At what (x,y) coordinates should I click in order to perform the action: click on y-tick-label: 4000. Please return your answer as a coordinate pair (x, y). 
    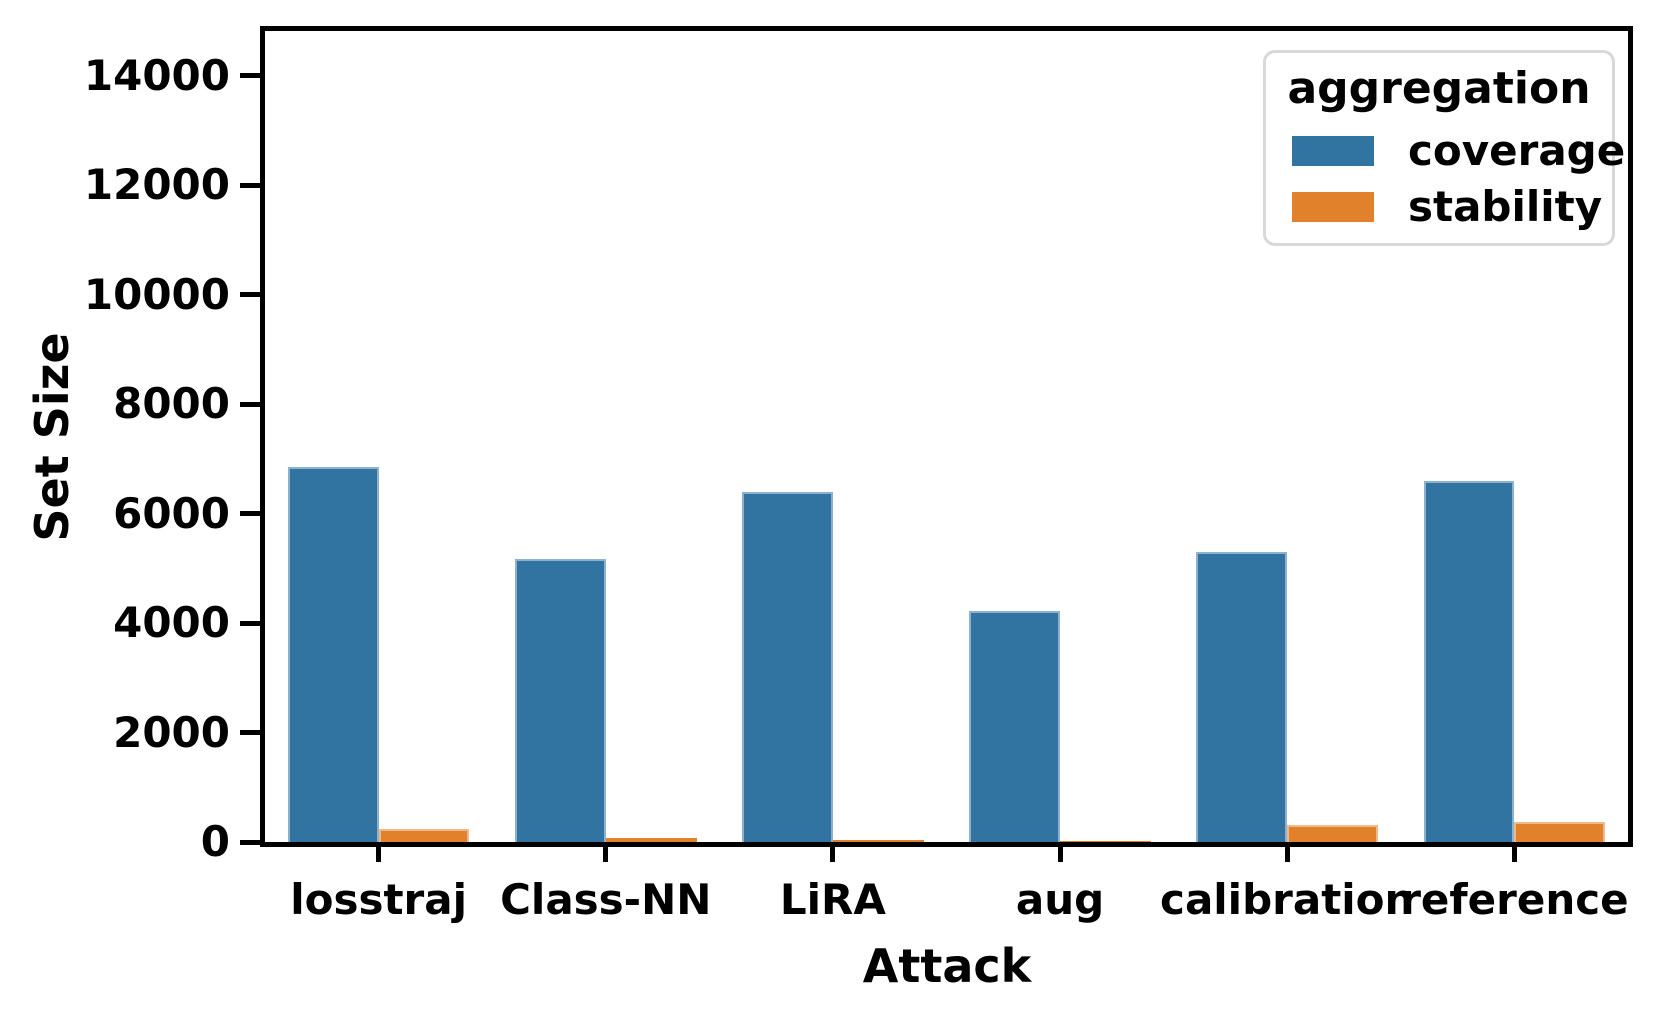
    Looking at the image, I should click on (171, 623).